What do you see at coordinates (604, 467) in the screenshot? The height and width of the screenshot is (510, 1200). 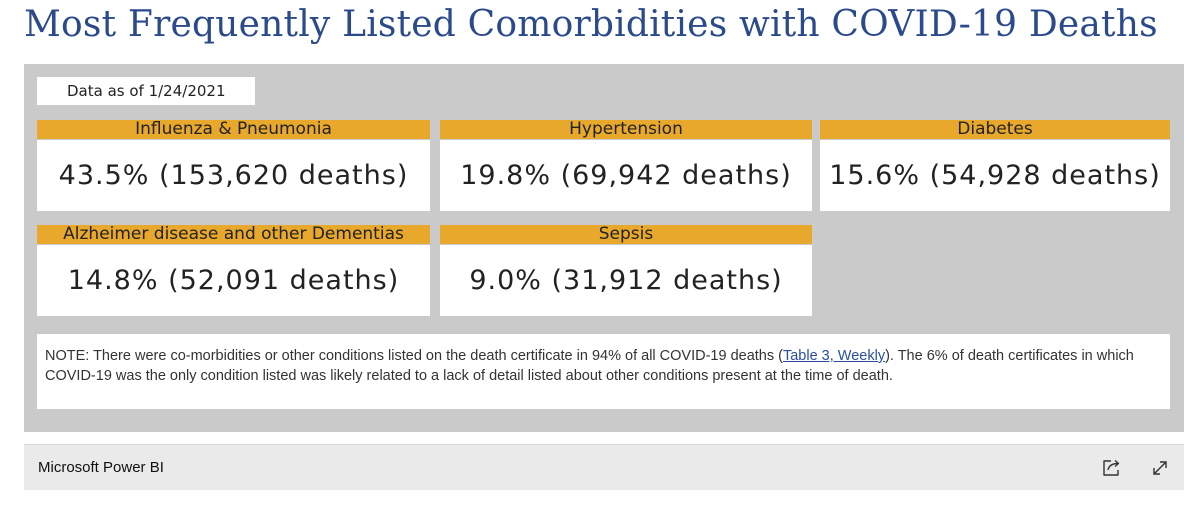 I see `power-bi-footer: Microsoft Power BI` at bounding box center [604, 467].